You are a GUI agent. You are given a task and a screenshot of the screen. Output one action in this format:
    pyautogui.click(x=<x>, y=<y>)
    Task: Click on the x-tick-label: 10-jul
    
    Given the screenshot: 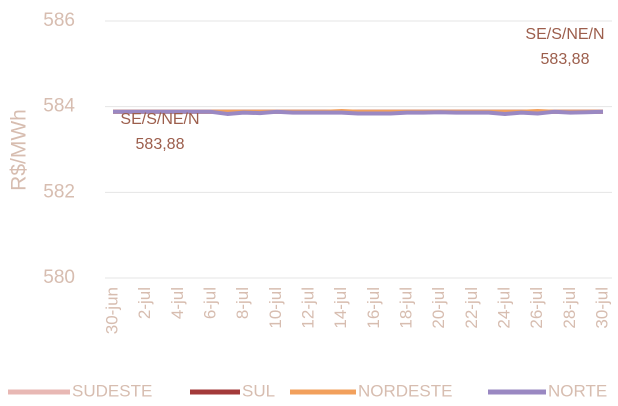 What is the action you would take?
    pyautogui.click(x=275, y=308)
    